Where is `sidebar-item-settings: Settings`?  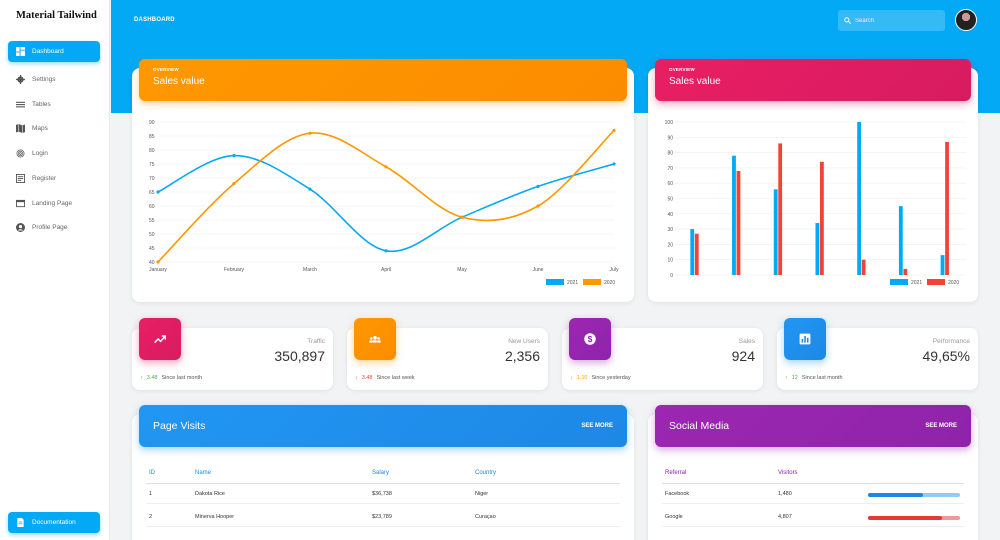
sidebar-item-settings: Settings is located at coordinates (54, 79).